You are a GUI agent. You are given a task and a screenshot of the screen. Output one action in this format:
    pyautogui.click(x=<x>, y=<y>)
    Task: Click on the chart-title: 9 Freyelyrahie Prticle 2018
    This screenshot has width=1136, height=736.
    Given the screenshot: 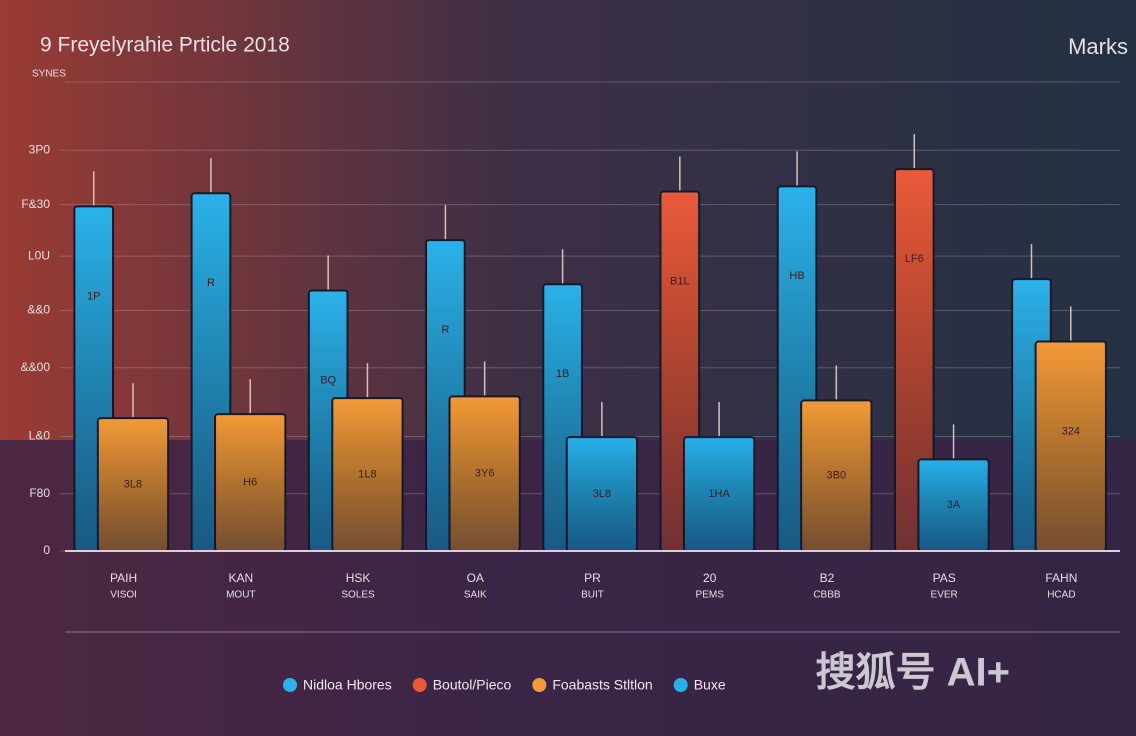 What is the action you would take?
    pyautogui.click(x=165, y=45)
    